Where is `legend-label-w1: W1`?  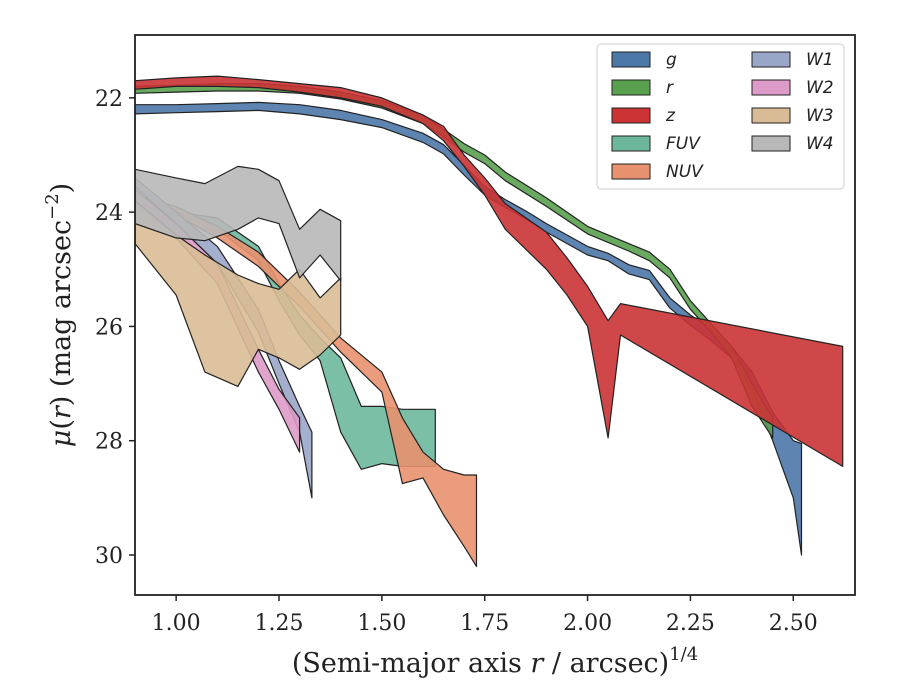 legend-label-w1: W1 is located at coordinates (820, 60).